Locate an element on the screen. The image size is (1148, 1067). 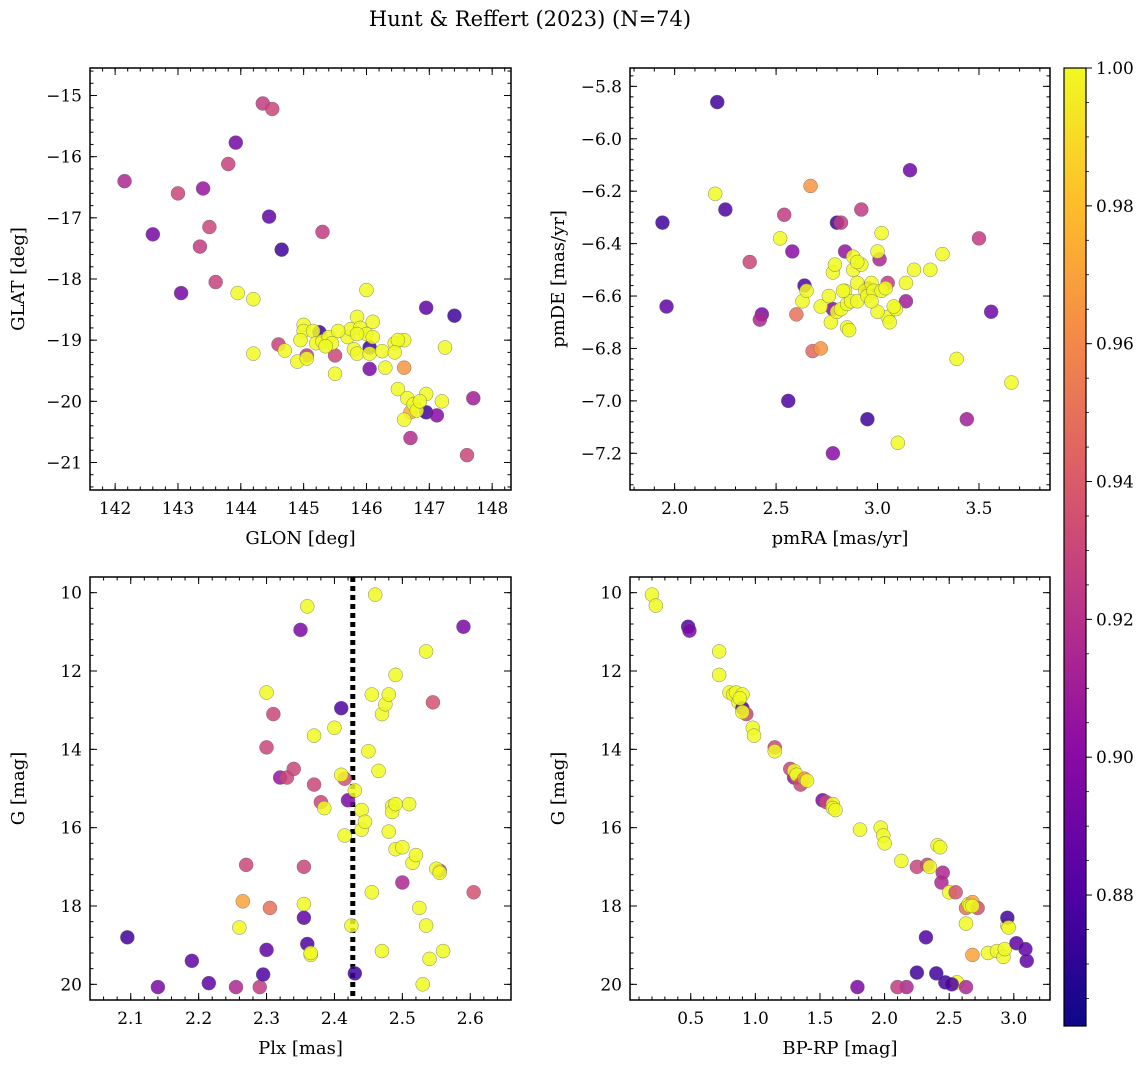
x-tick-label: 2.2 is located at coordinates (198, 1019).